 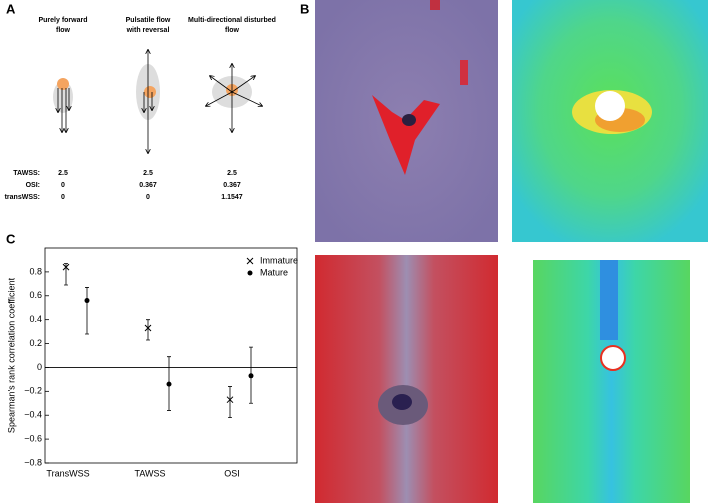 What do you see at coordinates (67, 473) in the screenshot?
I see `x-tick-label: TransWSS` at bounding box center [67, 473].